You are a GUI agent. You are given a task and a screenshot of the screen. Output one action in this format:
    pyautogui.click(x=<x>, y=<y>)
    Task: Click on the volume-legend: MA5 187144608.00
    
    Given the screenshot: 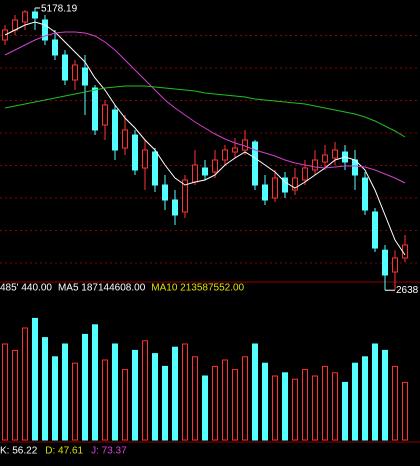 What is the action you would take?
    pyautogui.click(x=102, y=288)
    